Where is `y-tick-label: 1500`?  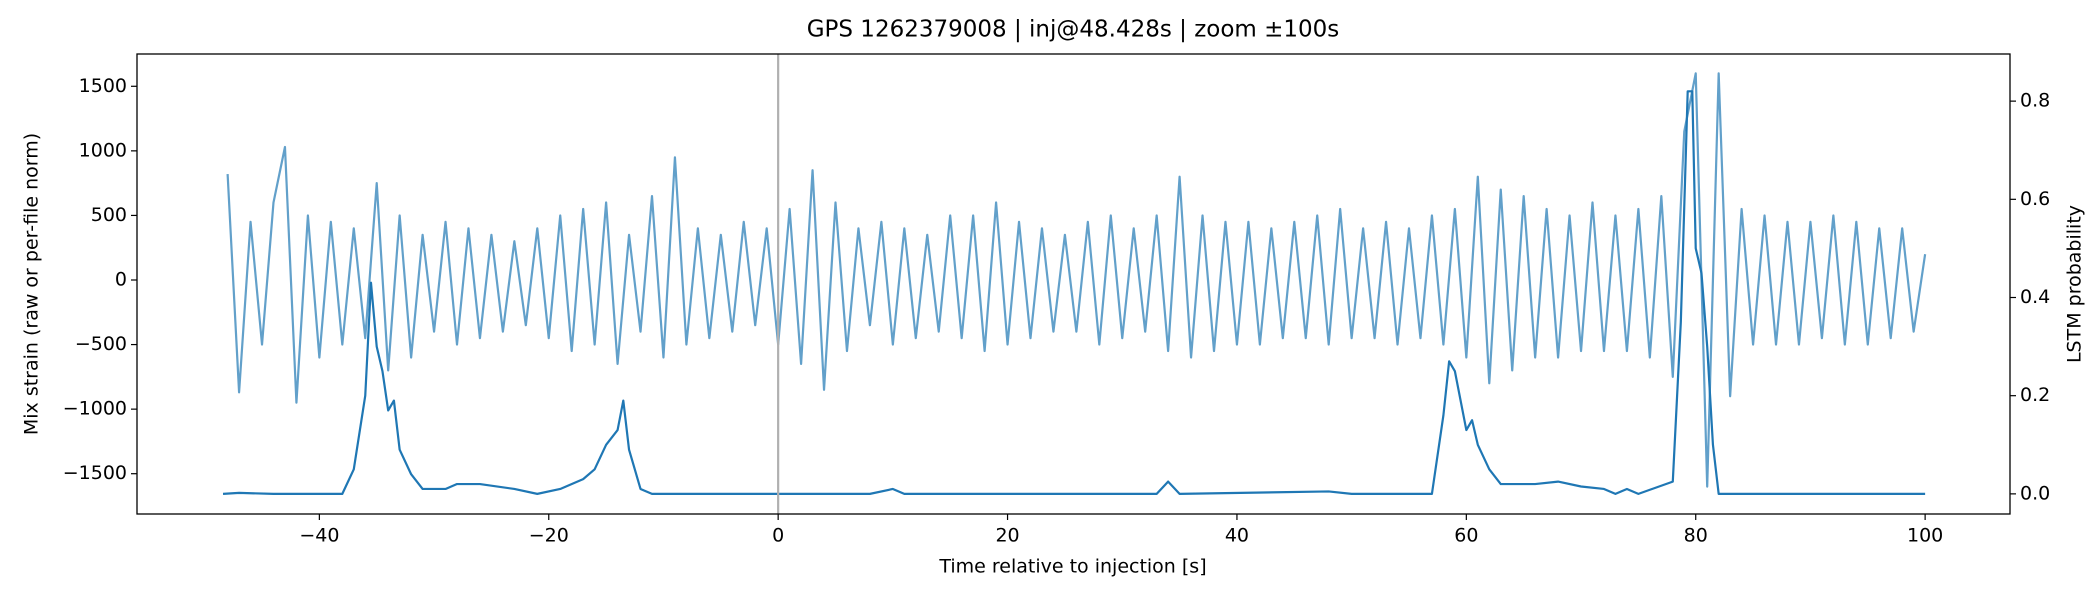
y-tick-label: 1500 is located at coordinates (103, 86).